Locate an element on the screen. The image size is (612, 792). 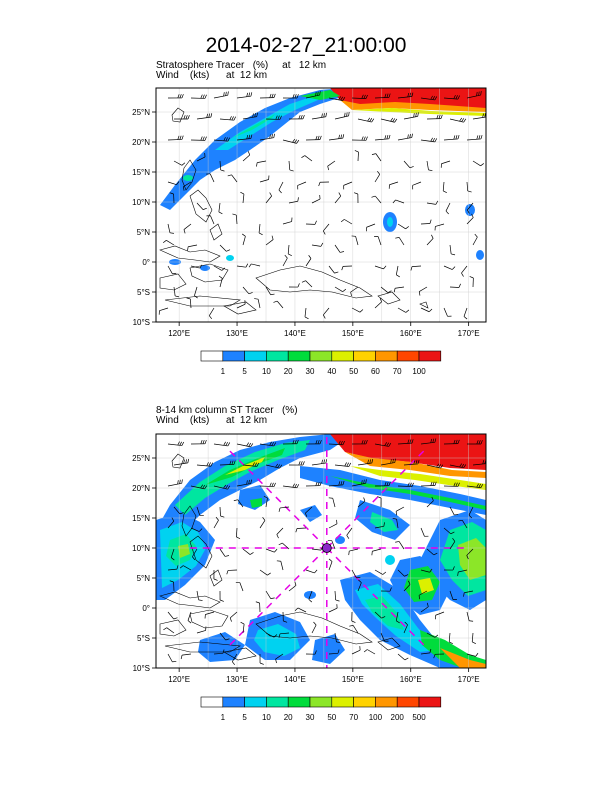
colorbar-label: 200 is located at coordinates (398, 717).